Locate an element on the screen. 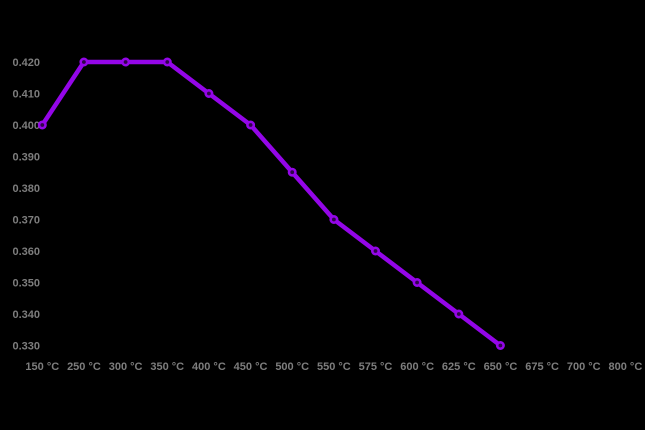  y-tick-label: 0.380 is located at coordinates (26, 189).